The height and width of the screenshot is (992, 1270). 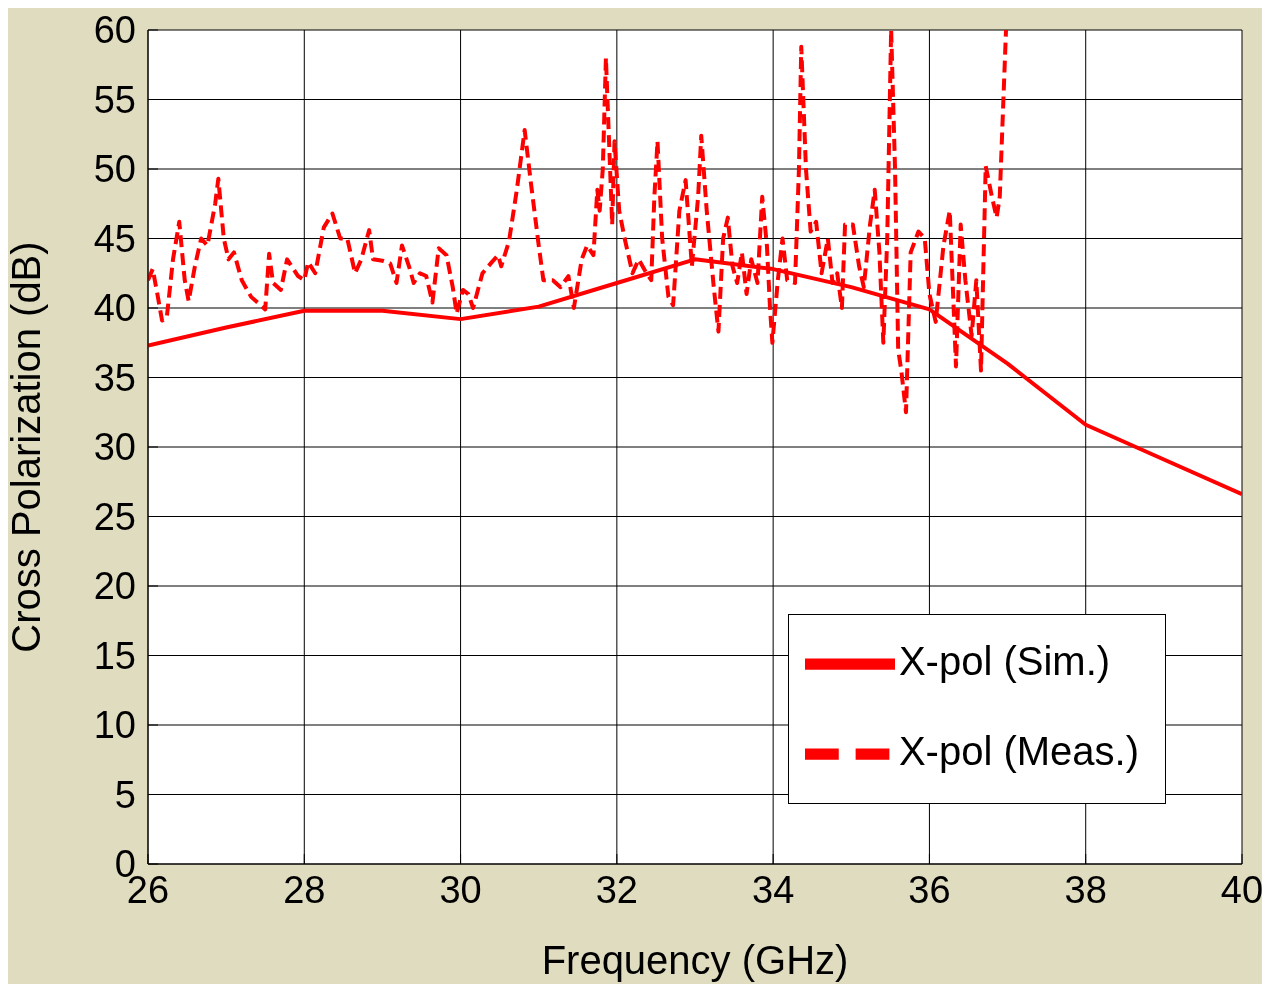 What do you see at coordinates (114, 447) in the screenshot?
I see `y-tick-label: 30` at bounding box center [114, 447].